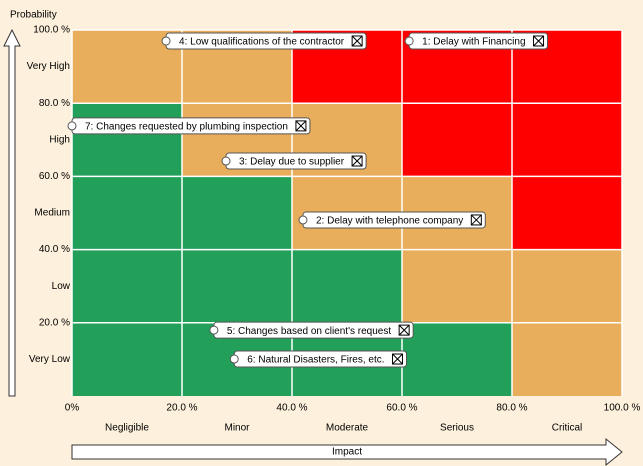 This screenshot has height=466, width=643. I want to click on x-tick-label: 100.0 %, so click(622, 408).